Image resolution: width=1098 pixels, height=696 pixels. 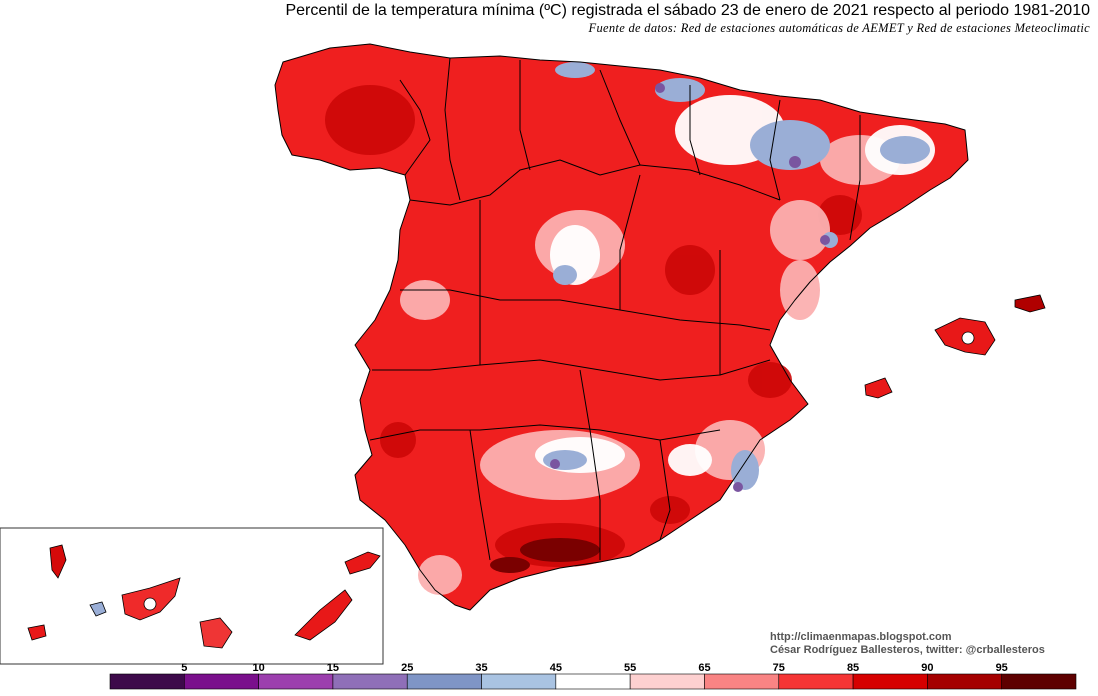 I want to click on legend-tick-label: 85, so click(x=853, y=668).